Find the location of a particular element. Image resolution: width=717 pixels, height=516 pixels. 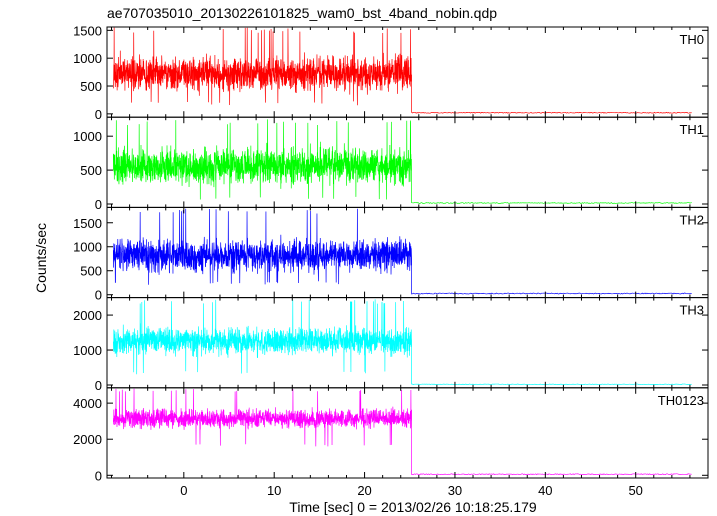

x-tick-label: 20 is located at coordinates (364, 490).